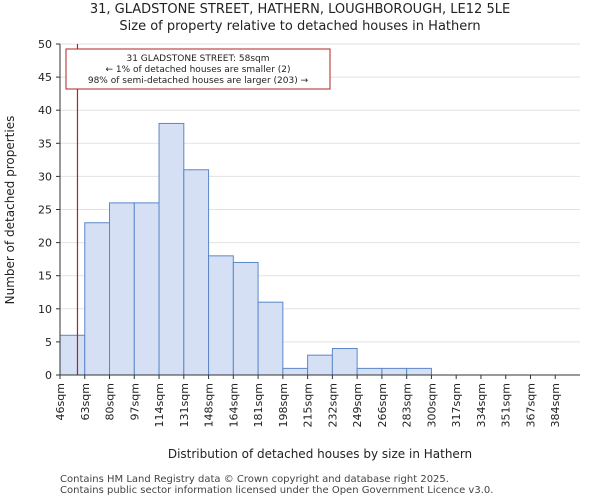 This screenshot has height=500, width=600. Describe the element at coordinates (48, 342) in the screenshot. I see `y-tick-label: 5` at that location.